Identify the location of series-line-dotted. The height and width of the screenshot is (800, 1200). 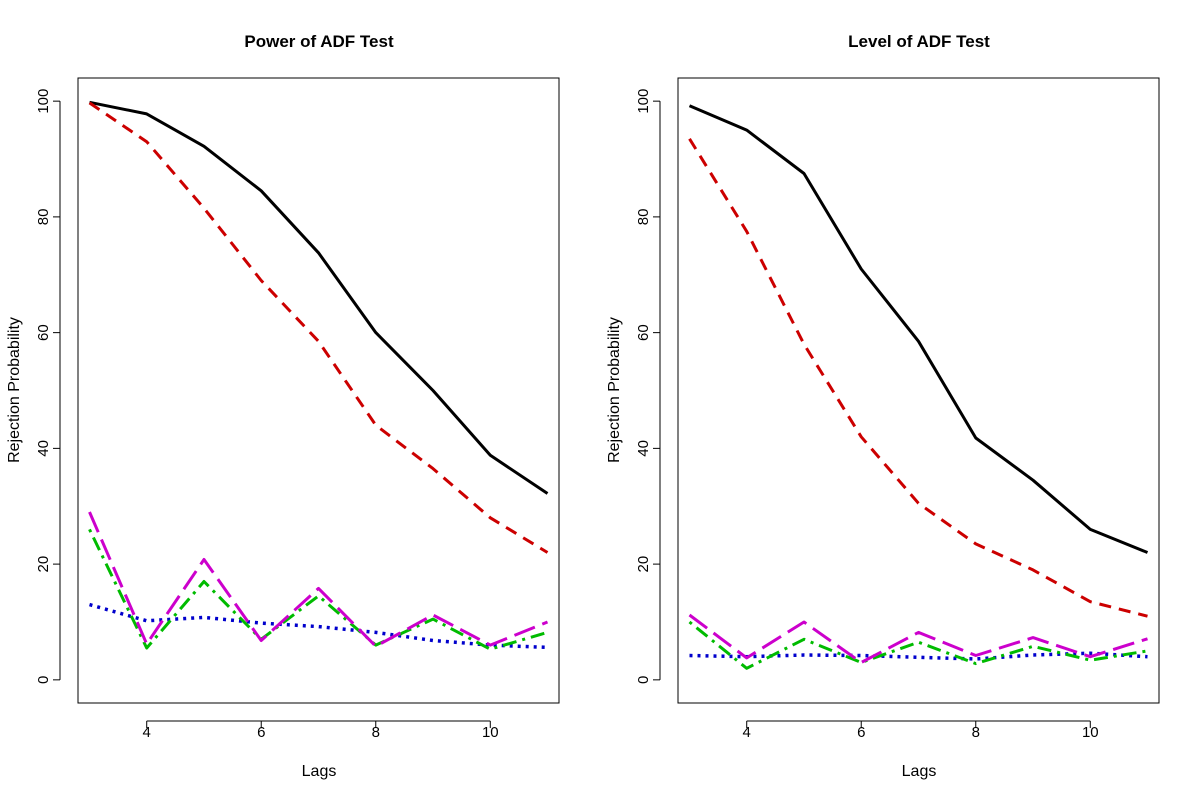
(318, 626).